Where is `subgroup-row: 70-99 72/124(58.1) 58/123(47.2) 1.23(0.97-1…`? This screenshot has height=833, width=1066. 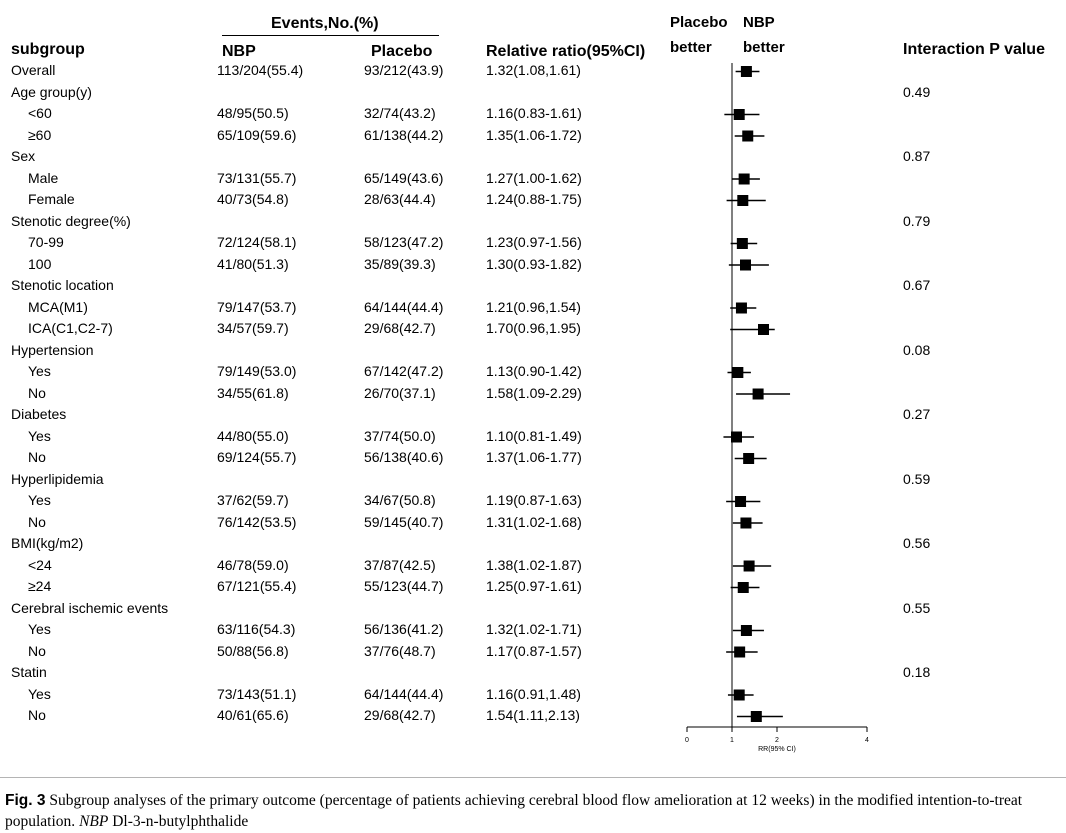
subgroup-row: 70-99 72/124(58.1) 58/123(47.2) 1.23(0.97-1… is located at coordinates (533, 243).